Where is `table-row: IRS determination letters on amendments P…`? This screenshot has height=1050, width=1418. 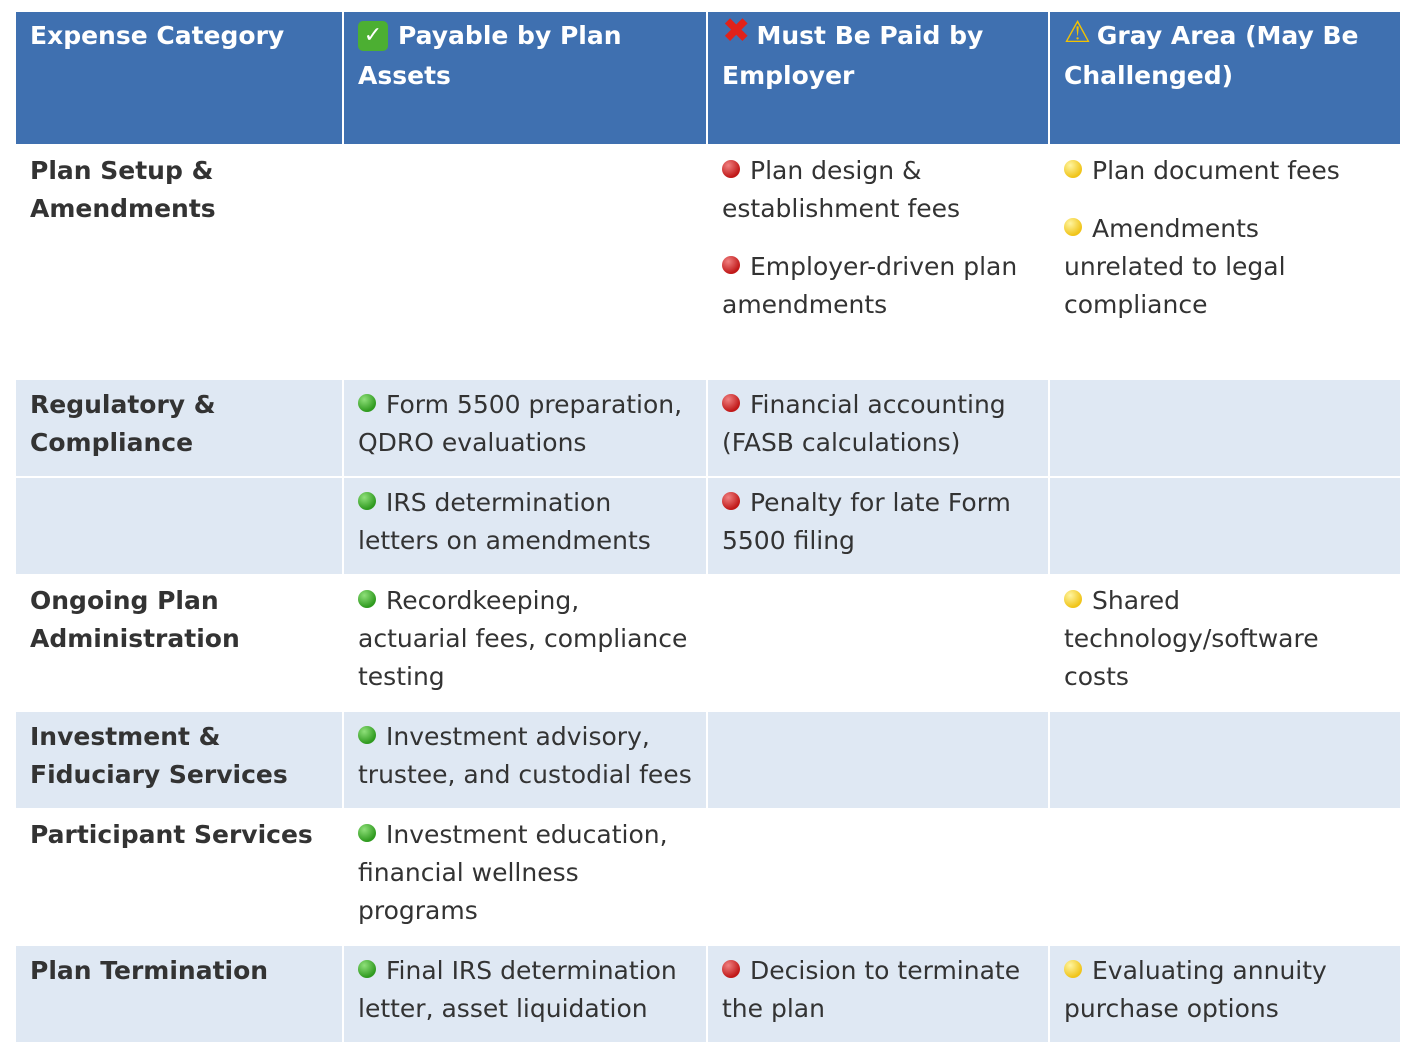
table-row: IRS determination letters on amendments P… is located at coordinates (708, 525).